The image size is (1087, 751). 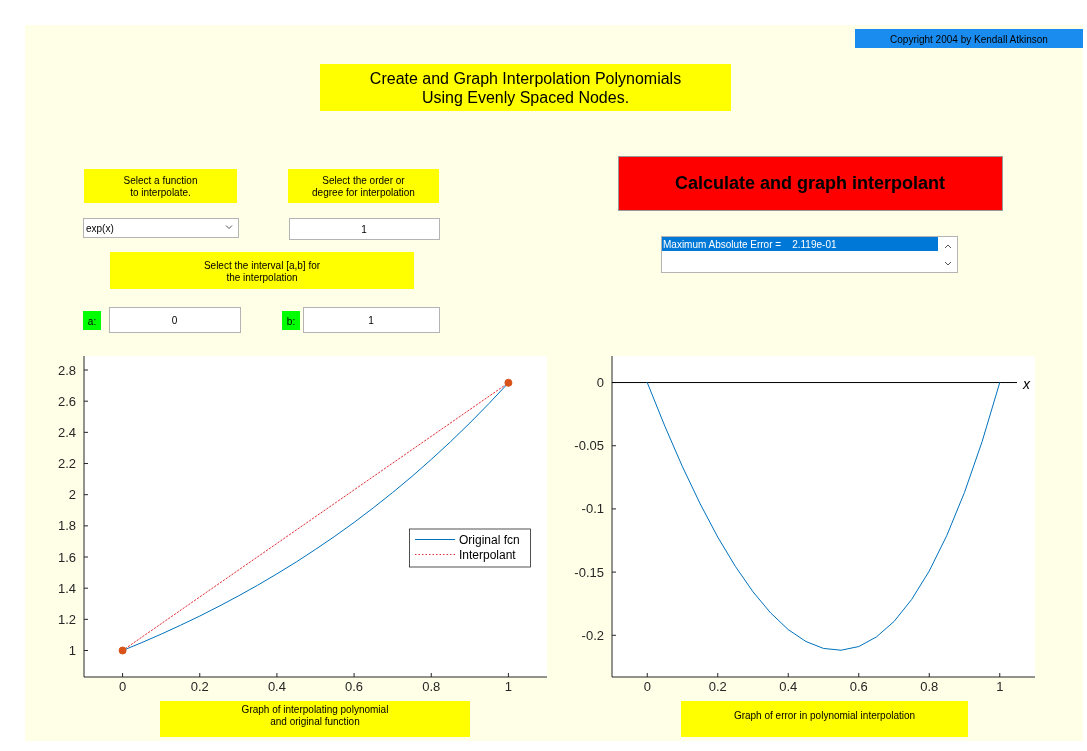 What do you see at coordinates (72, 651) in the screenshot?
I see `y-tick-label: 1` at bounding box center [72, 651].